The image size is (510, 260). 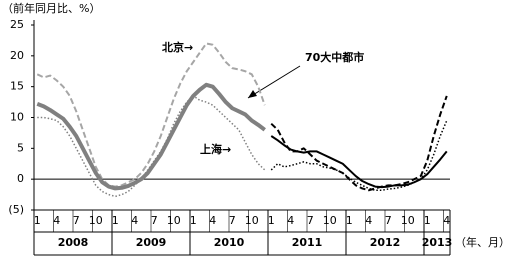 What do you see at coordinates (17, 24) in the screenshot?
I see `y-tick-label: 25` at bounding box center [17, 24].